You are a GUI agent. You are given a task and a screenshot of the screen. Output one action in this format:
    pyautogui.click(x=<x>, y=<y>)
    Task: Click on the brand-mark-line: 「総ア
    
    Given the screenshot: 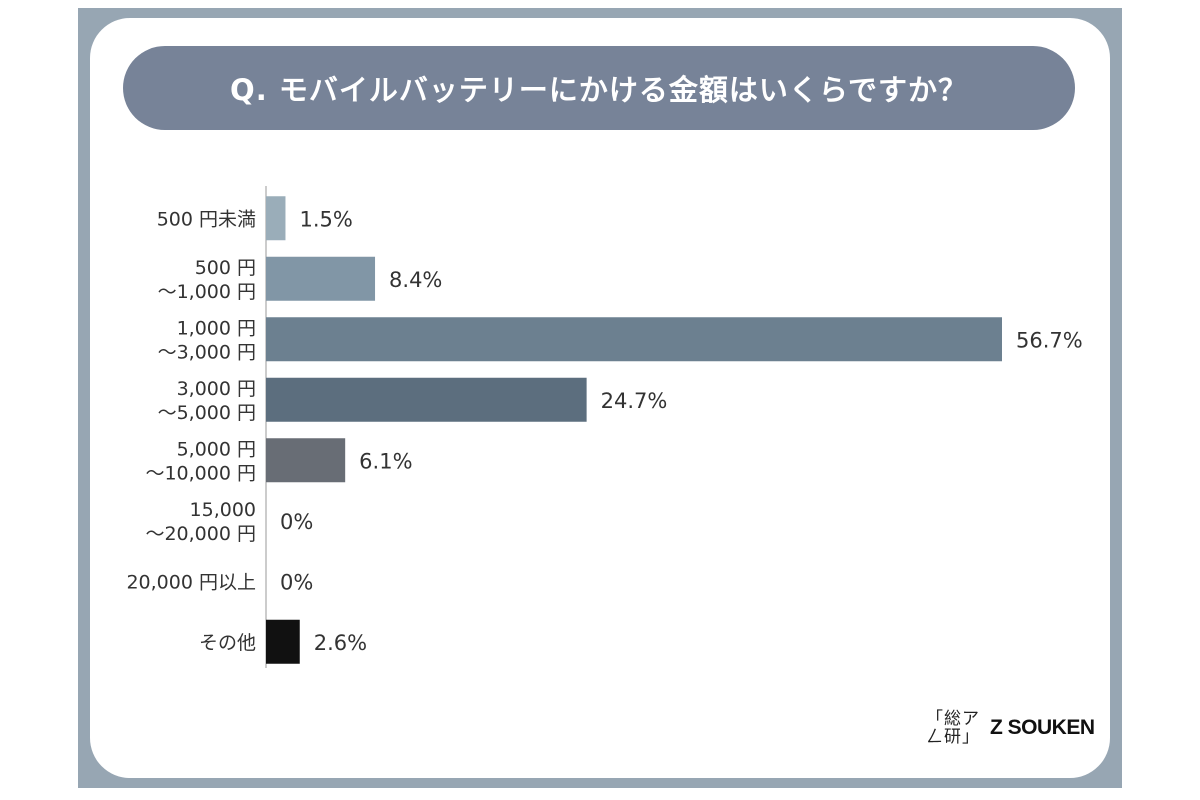 What is the action you would take?
    pyautogui.click(x=953, y=719)
    